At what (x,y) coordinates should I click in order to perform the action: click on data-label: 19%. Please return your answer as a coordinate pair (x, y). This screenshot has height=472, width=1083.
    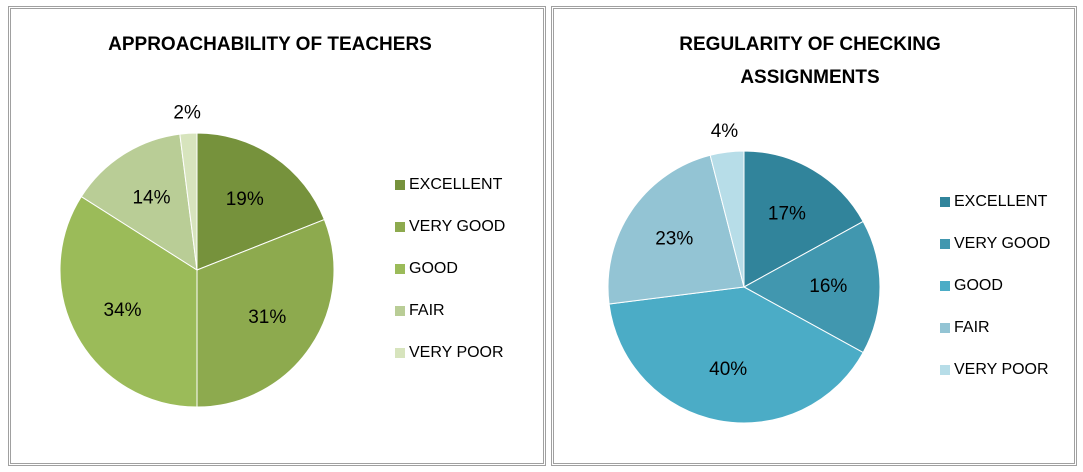
    Looking at the image, I should click on (245, 199).